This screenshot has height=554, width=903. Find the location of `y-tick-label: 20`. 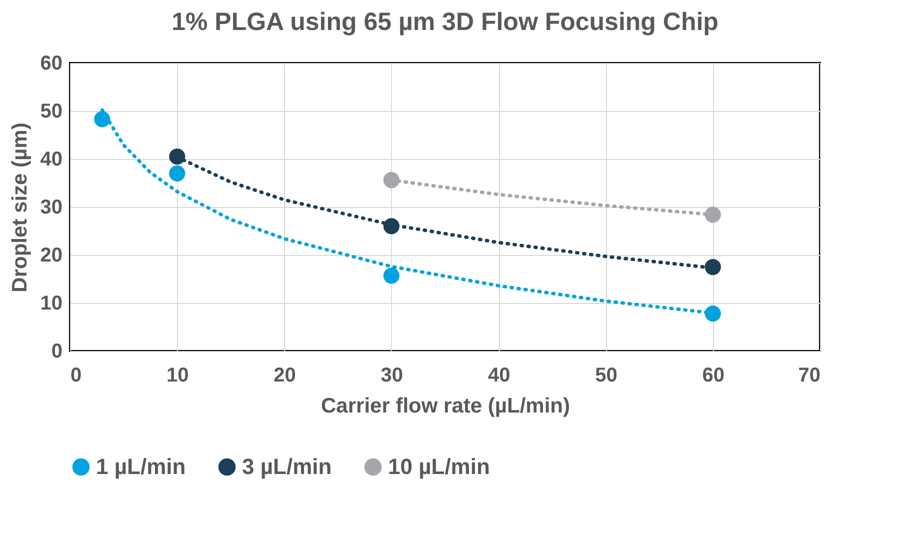

y-tick-label: 20 is located at coordinates (51, 255).